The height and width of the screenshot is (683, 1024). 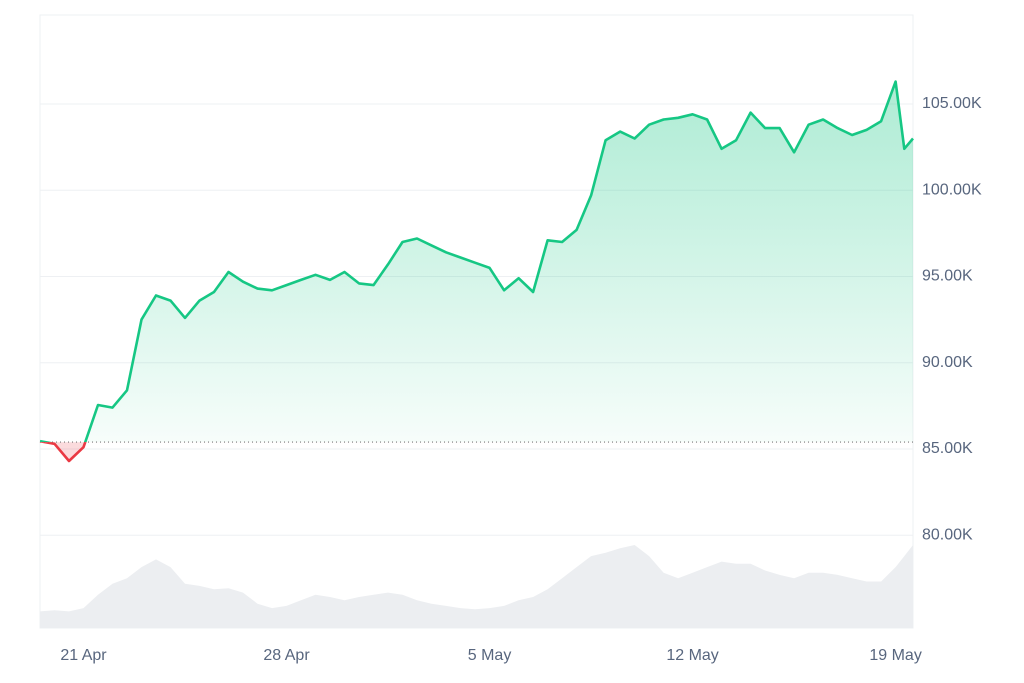 What do you see at coordinates (476, 586) in the screenshot?
I see `volume-area` at bounding box center [476, 586].